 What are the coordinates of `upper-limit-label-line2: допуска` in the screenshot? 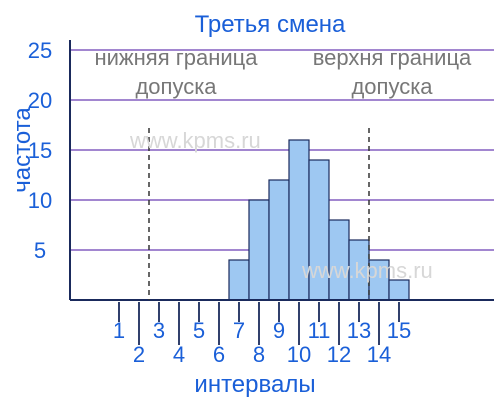 It's located at (392, 86).